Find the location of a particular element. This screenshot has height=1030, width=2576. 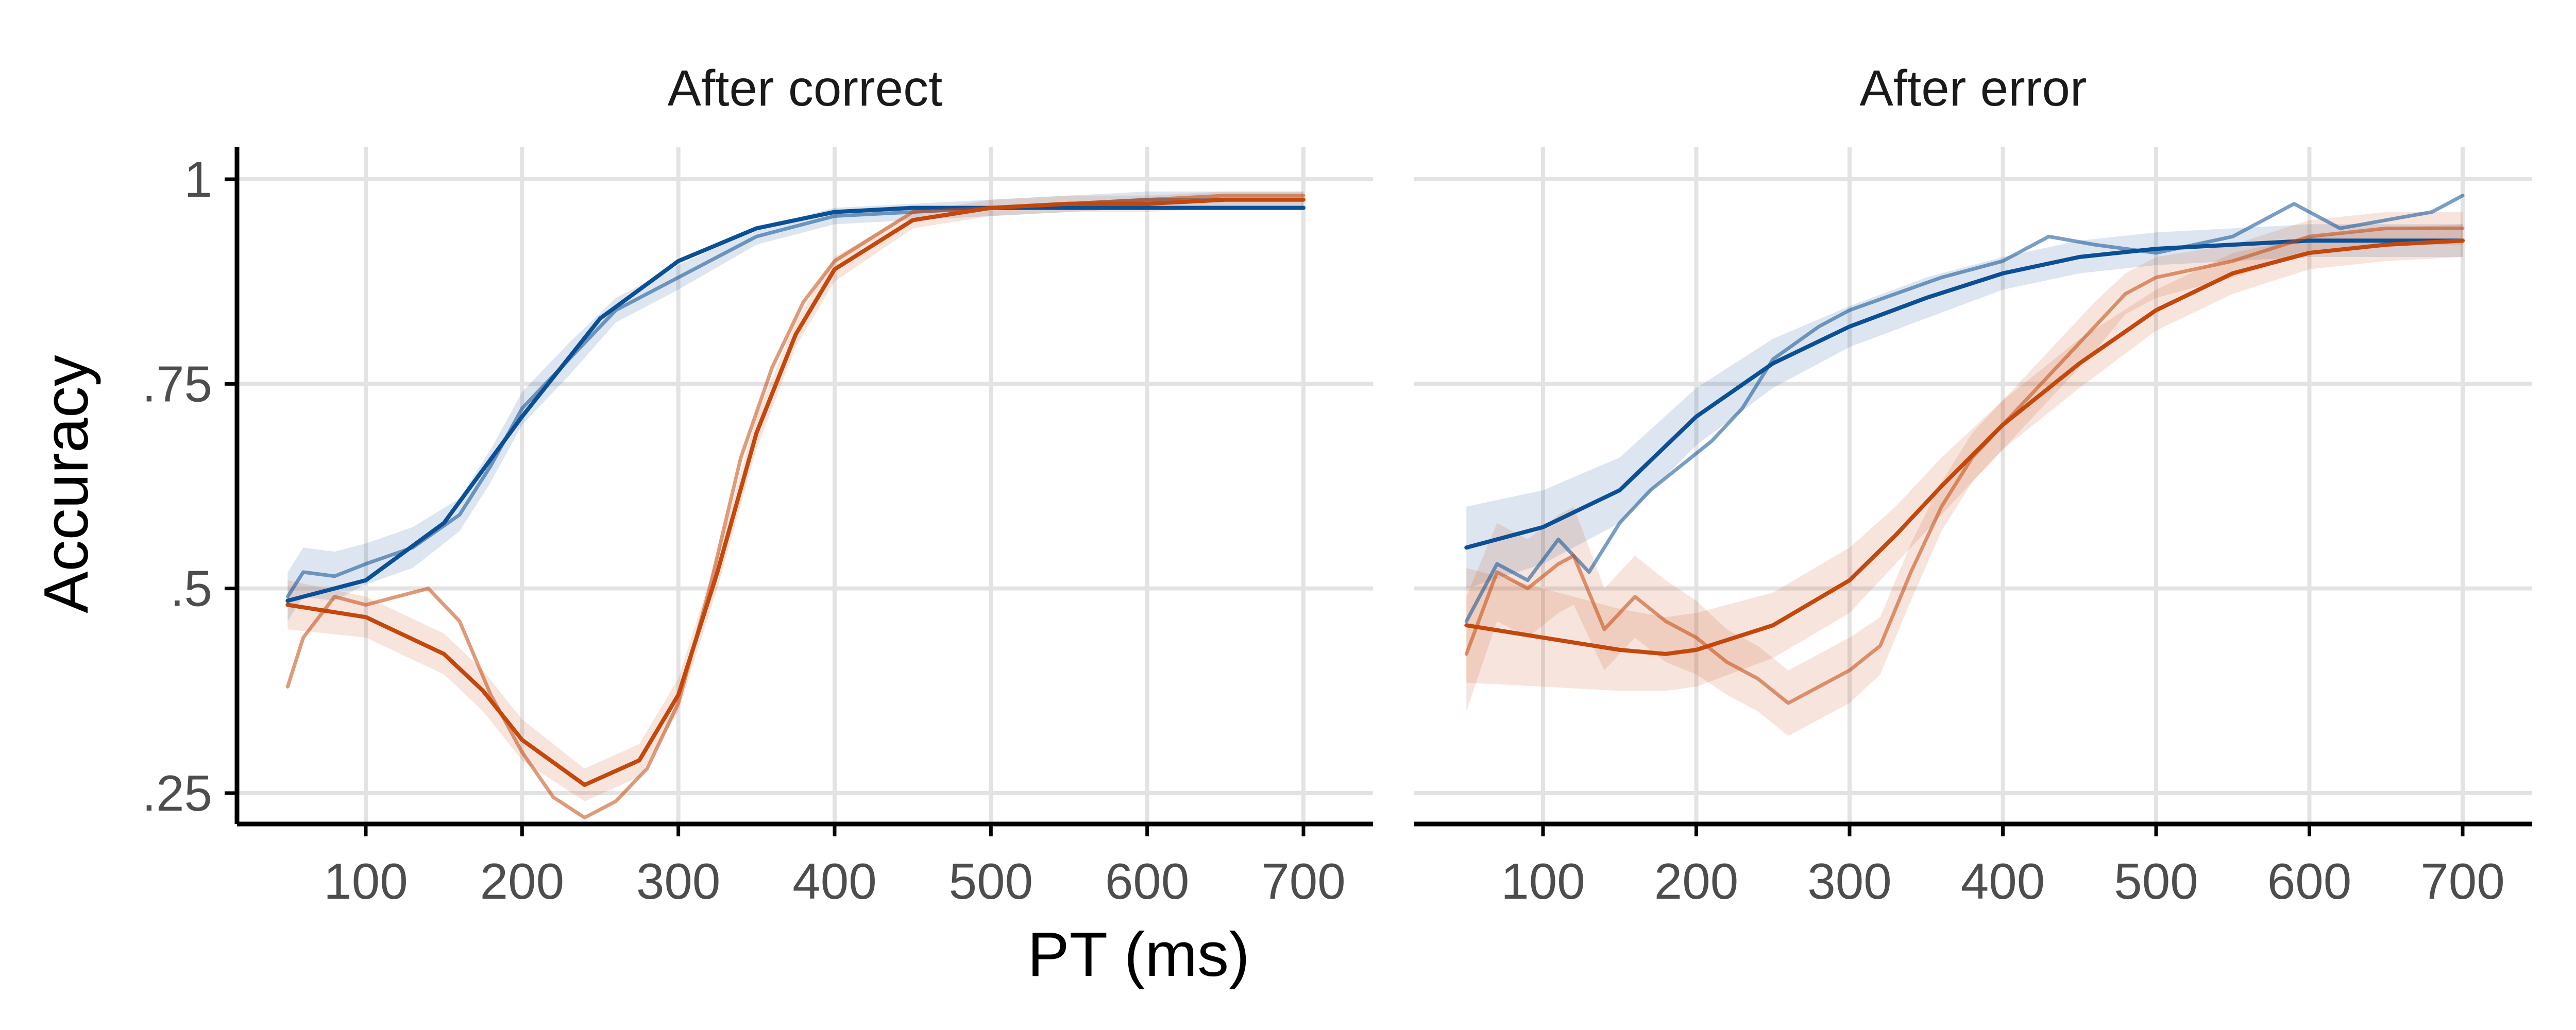

x-axis-label: PT (ms) is located at coordinates (1138, 954).